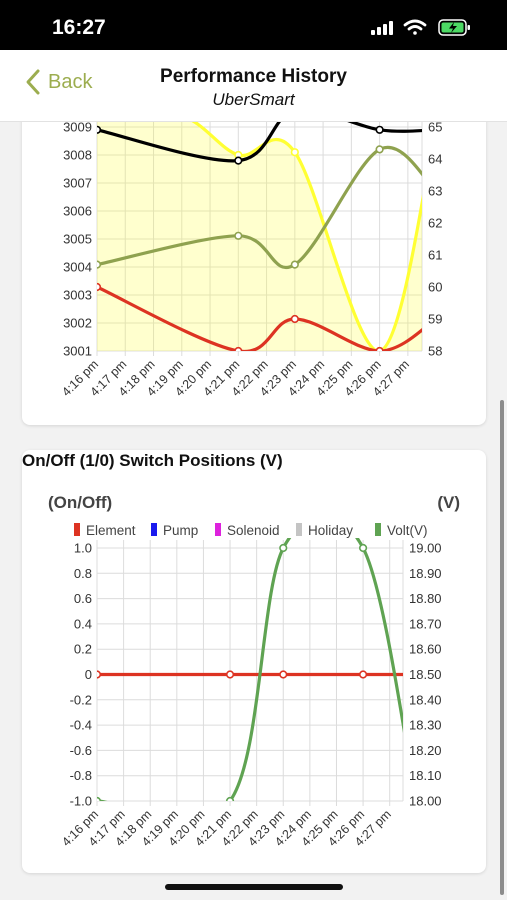 This screenshot has width=507, height=900. Describe the element at coordinates (253, 76) in the screenshot. I see `page-title: Performance History` at that location.